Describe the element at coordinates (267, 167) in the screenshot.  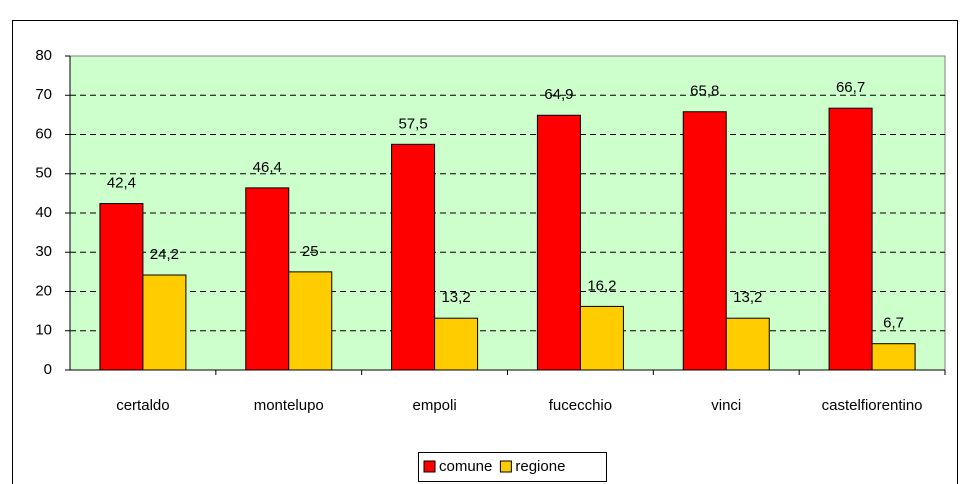
I see `value-label: 46,4` at that location.